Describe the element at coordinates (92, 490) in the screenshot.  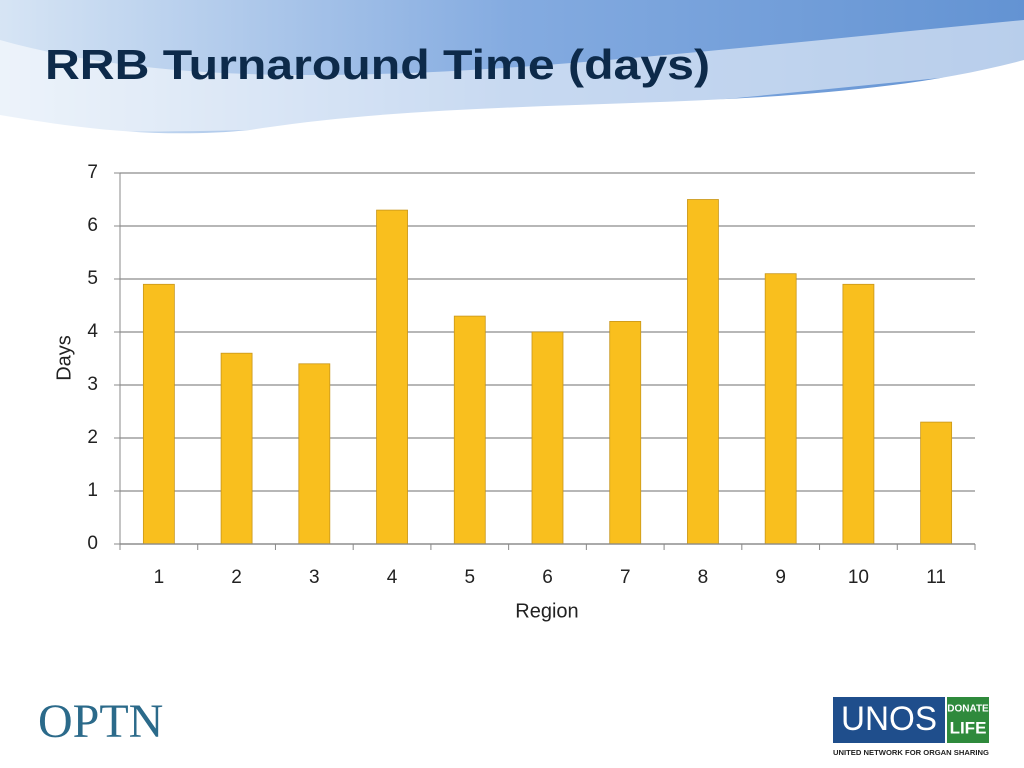
I see `y-tick-label: 1` at that location.